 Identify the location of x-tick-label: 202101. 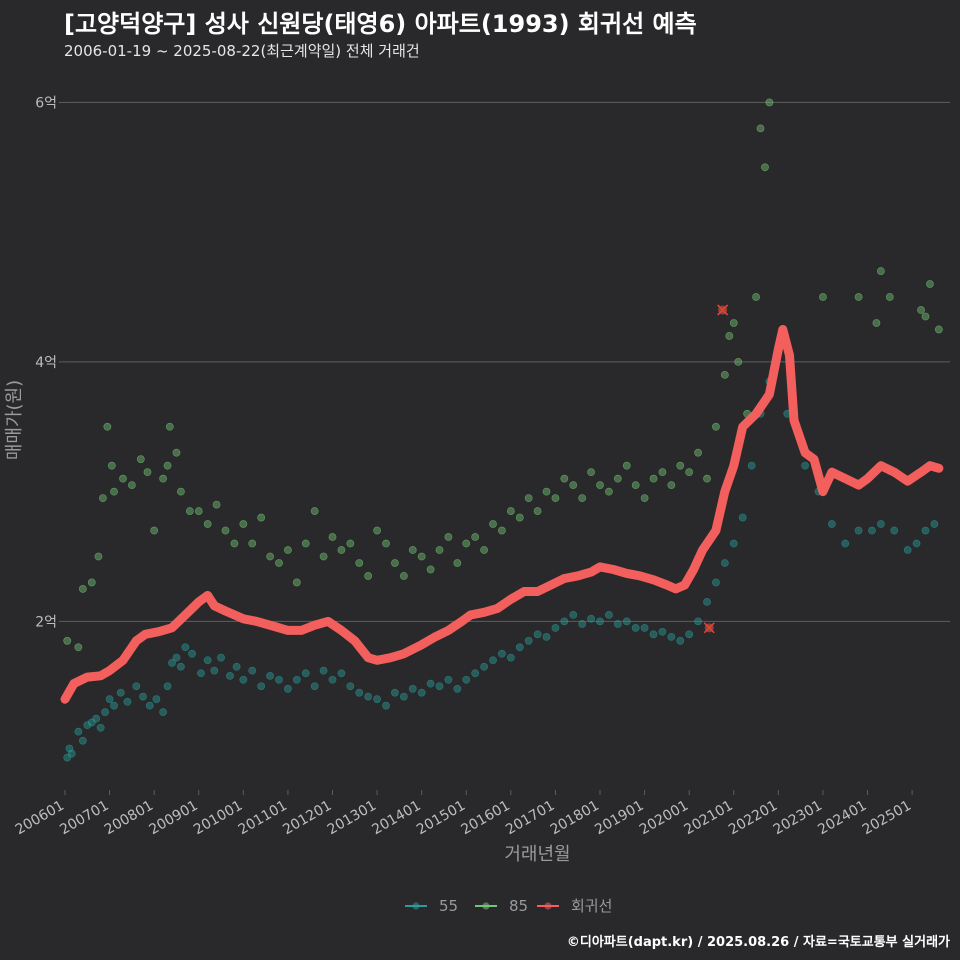
(708, 818).